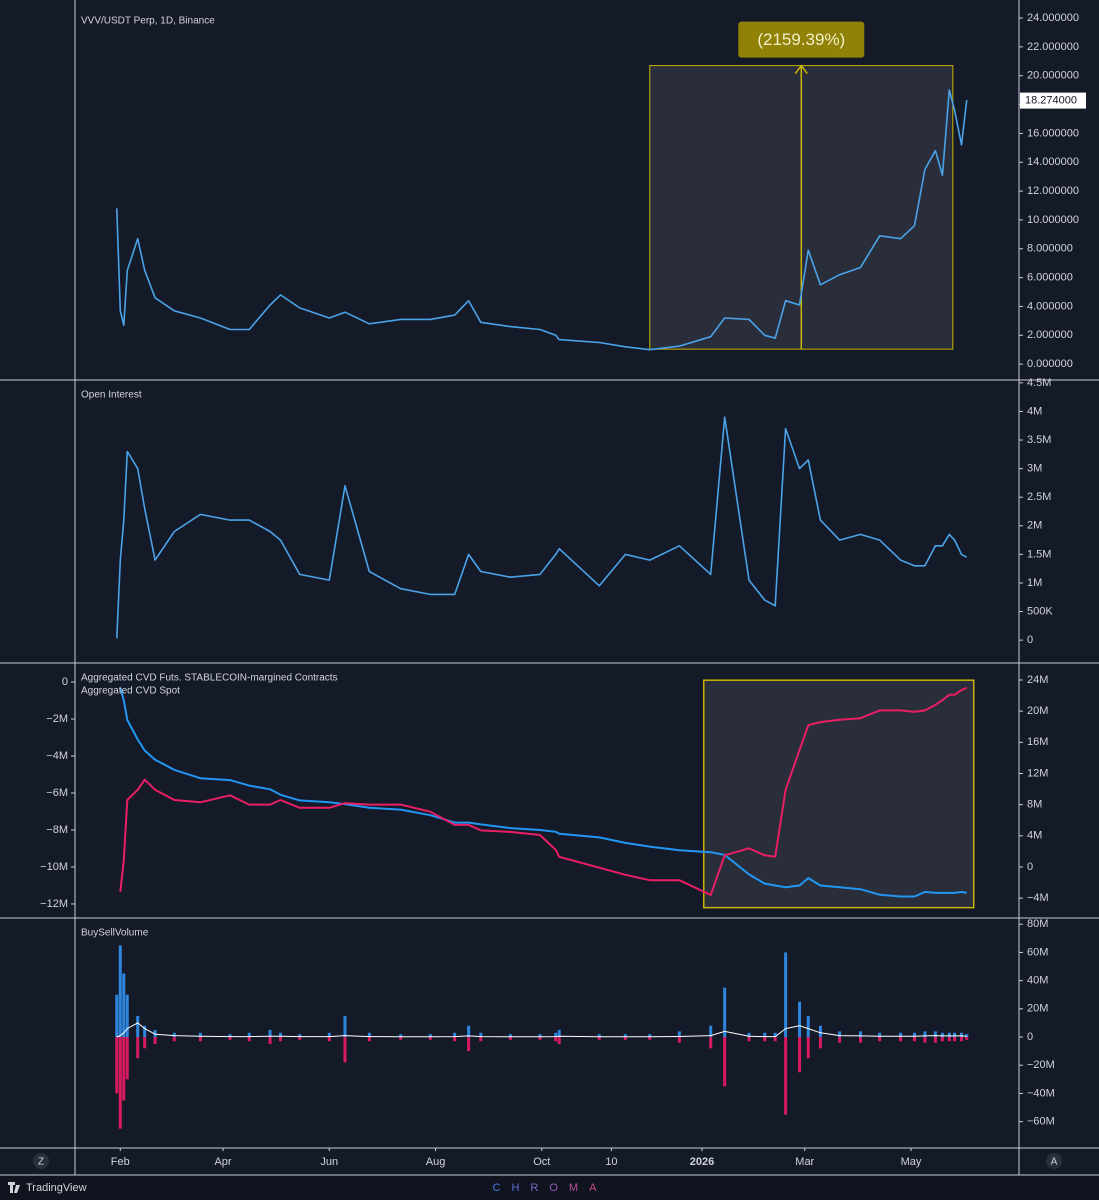 The image size is (1099, 1200). Describe the element at coordinates (1034, 805) in the screenshot. I see `y-tick-label: 8M` at that location.